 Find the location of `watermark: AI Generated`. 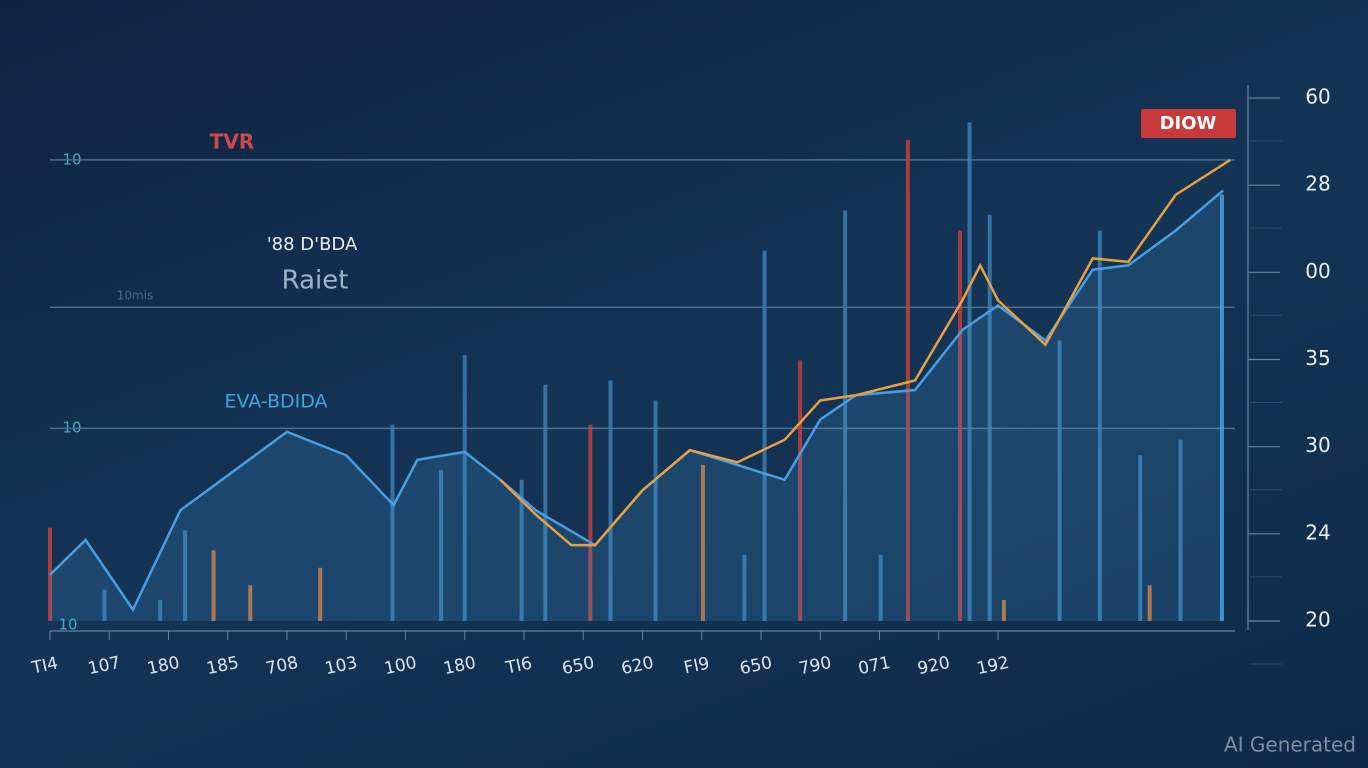

watermark: AI Generated is located at coordinates (1290, 745).